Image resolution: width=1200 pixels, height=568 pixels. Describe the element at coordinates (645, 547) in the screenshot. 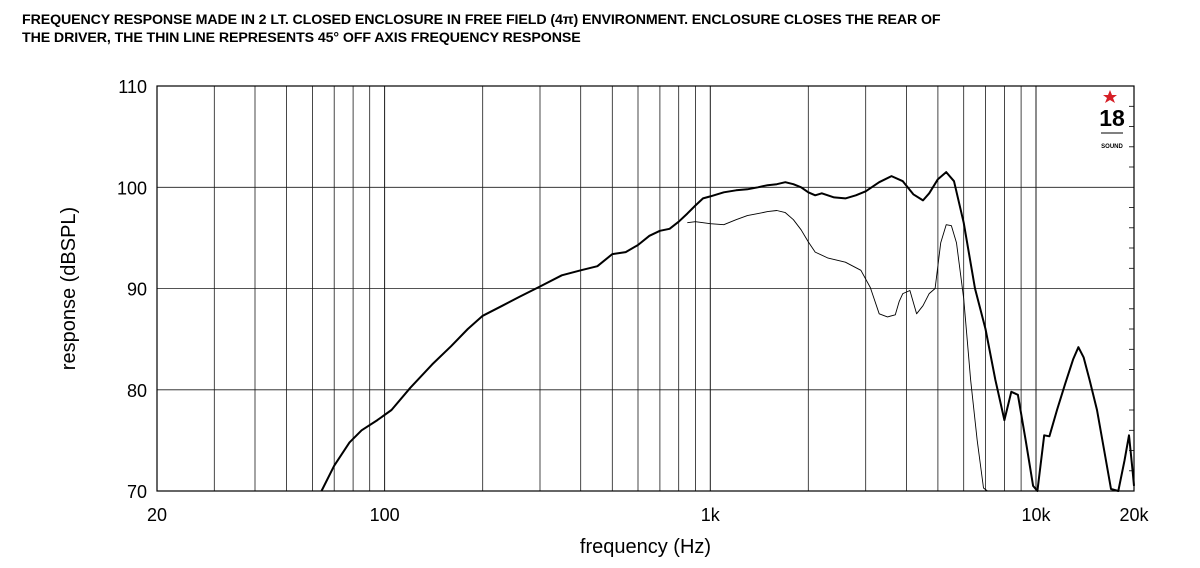

I see `x-axis-label: frequency (Hz)` at that location.